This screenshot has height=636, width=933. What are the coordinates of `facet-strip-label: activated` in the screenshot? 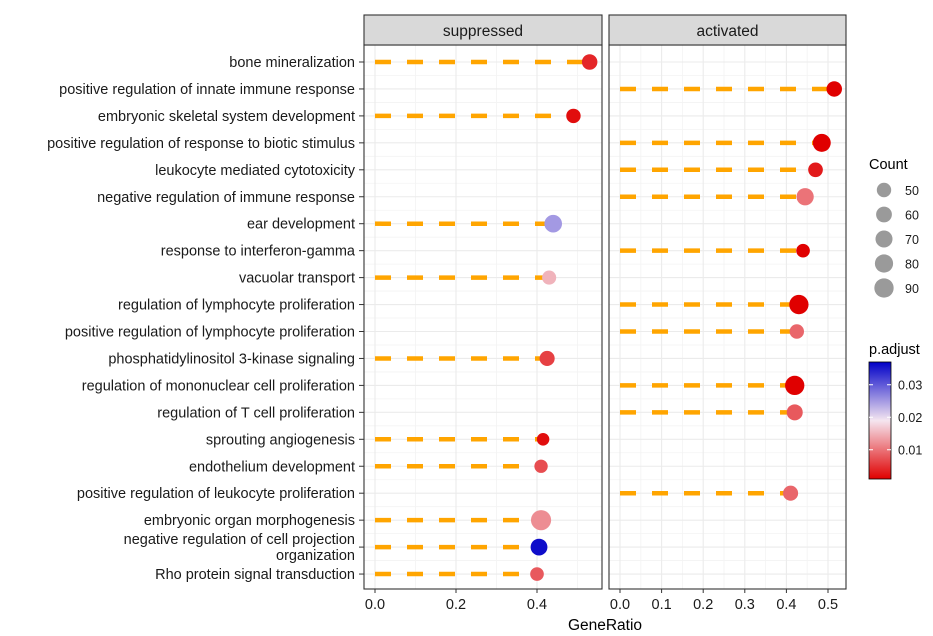 It's located at (727, 31).